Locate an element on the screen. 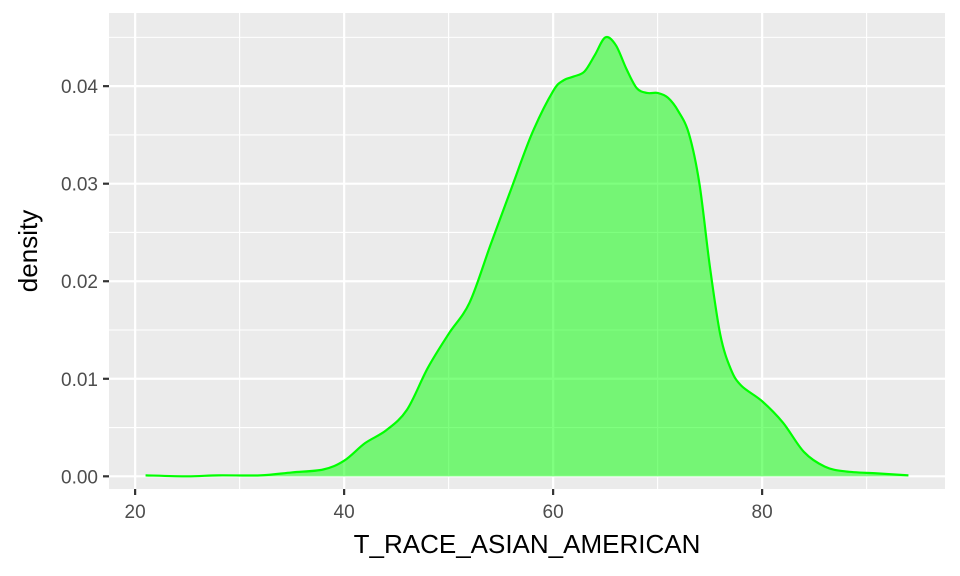 The width and height of the screenshot is (960, 576). x-tick-label: 60 is located at coordinates (553, 512).